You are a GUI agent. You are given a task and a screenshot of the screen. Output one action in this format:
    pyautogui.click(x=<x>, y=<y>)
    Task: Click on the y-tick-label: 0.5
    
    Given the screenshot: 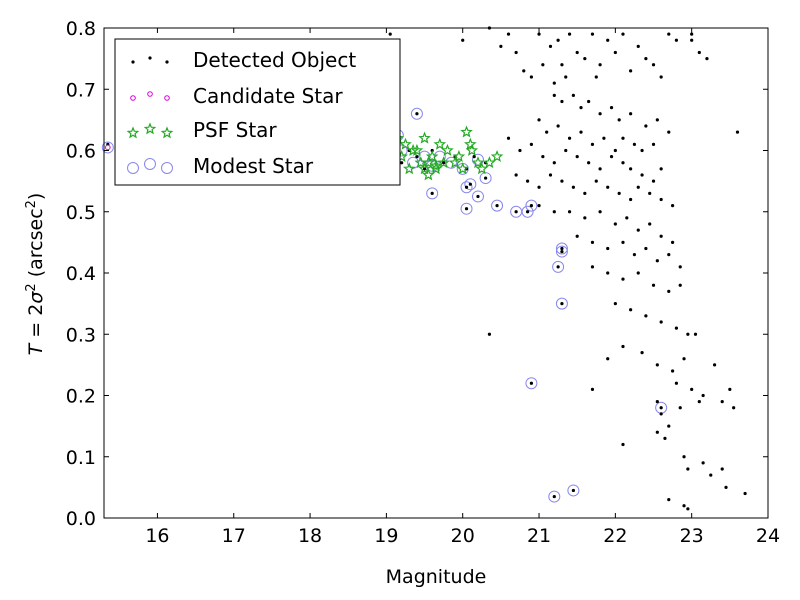 What is the action you would take?
    pyautogui.click(x=81, y=213)
    